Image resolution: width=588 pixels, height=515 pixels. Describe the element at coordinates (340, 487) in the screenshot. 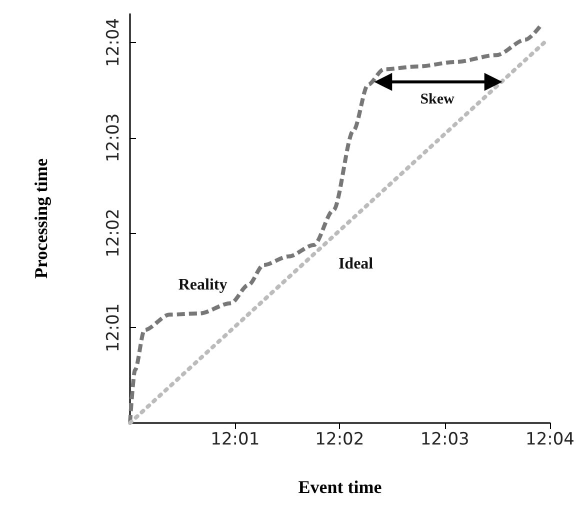

I see `x-axis-title: Event time` at that location.